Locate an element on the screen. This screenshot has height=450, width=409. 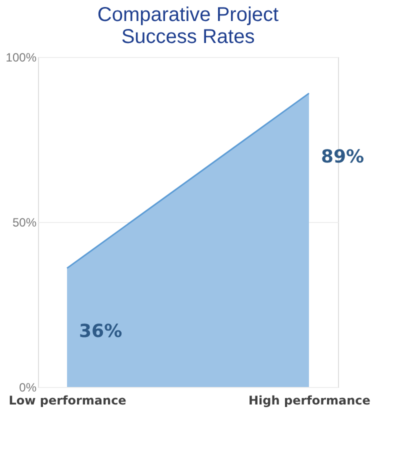
x-tick-label: Low performance is located at coordinates (67, 401).